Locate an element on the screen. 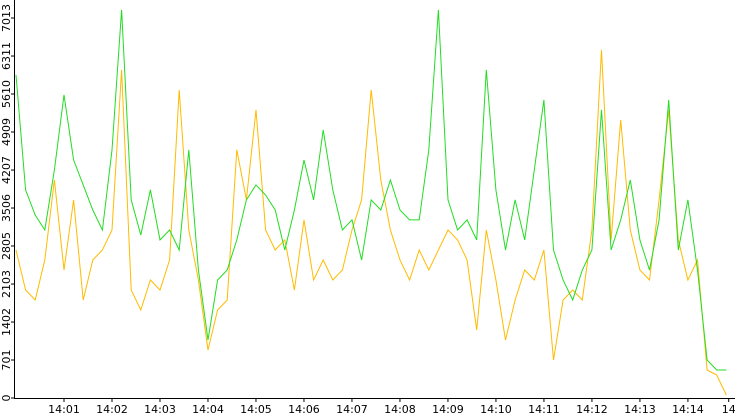 This screenshot has width=735, height=415. y-tick-label: 2805 is located at coordinates (6, 246).